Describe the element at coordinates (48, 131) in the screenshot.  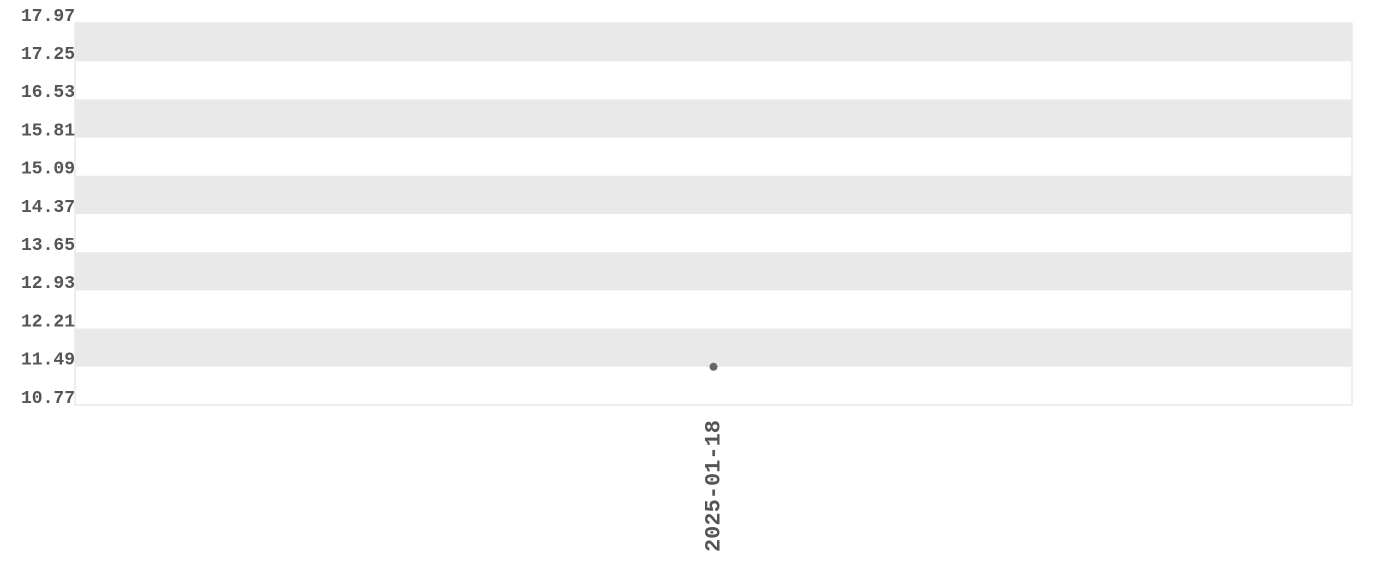
I see `y-tick-label: 15.81` at that location.